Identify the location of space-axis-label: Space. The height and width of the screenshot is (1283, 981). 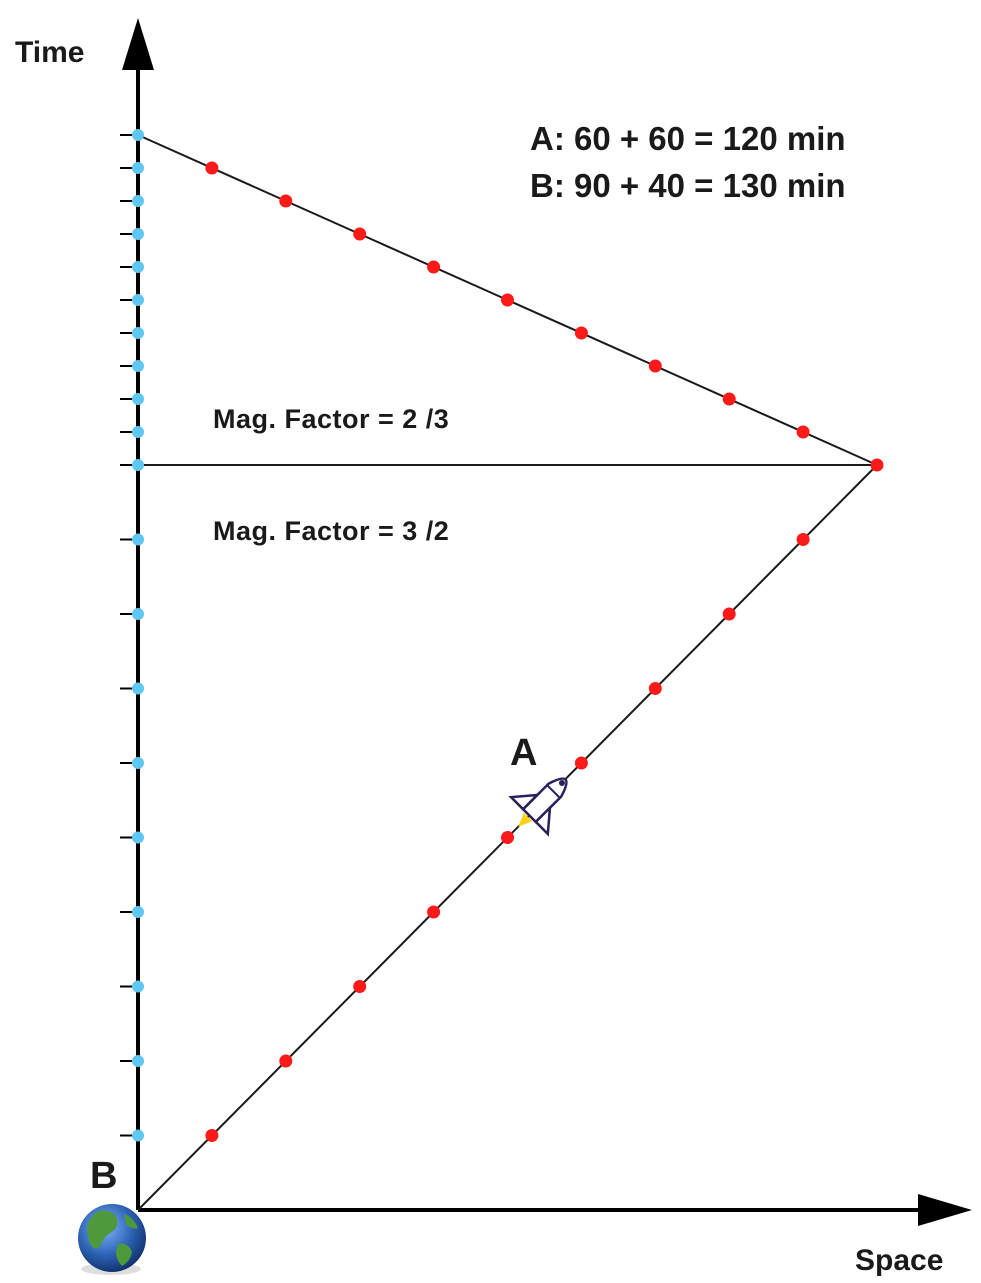
(899, 1260).